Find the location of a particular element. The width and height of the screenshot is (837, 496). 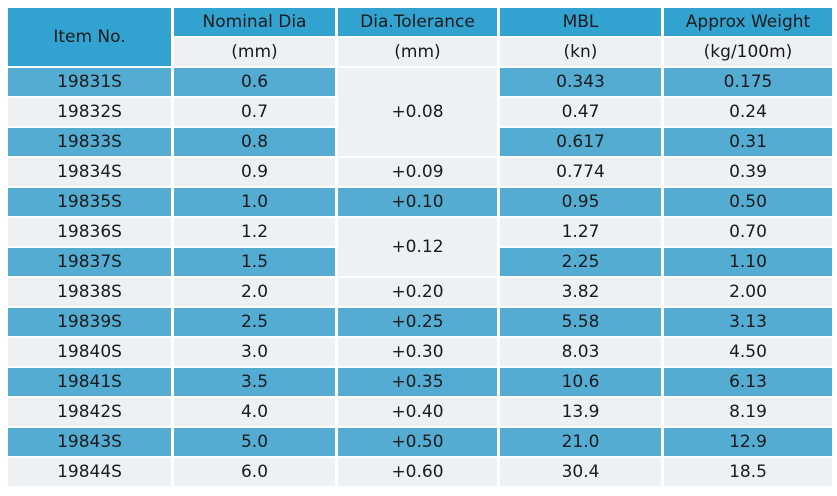

table-row: 19835S 1.0 +0.10 0.95 0.50 is located at coordinates (420, 202).